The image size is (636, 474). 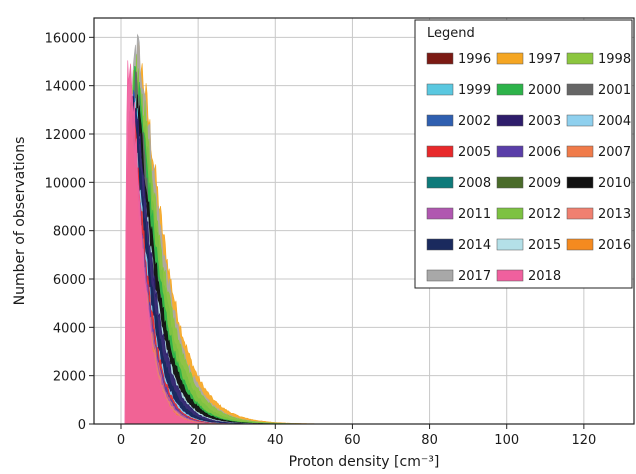 I want to click on legend-swatch-2005, so click(x=440, y=151).